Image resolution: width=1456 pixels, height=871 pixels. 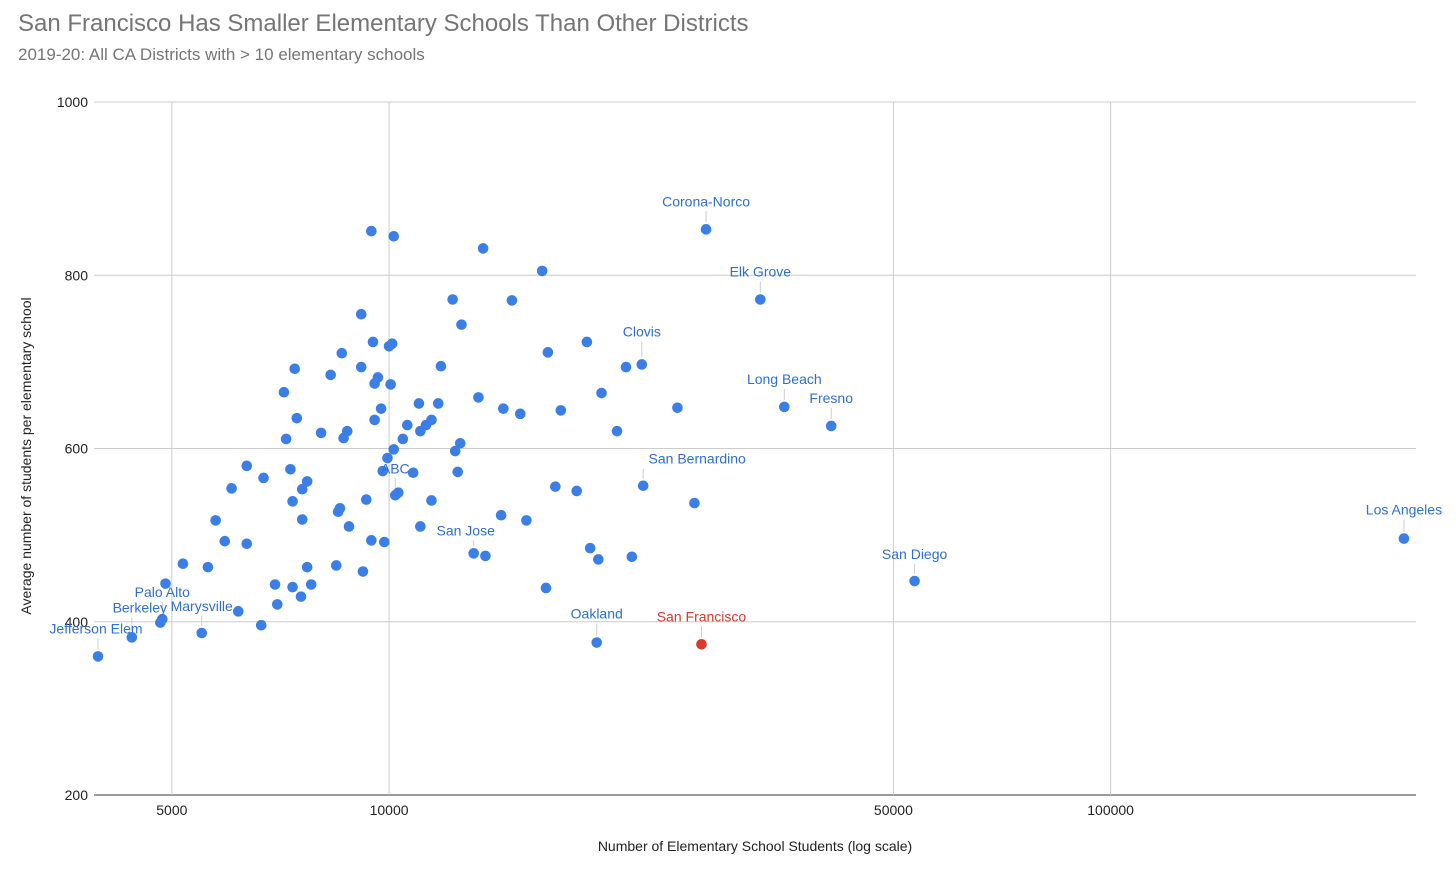 What do you see at coordinates (597, 614) in the screenshot?
I see `point-label: Oakland` at bounding box center [597, 614].